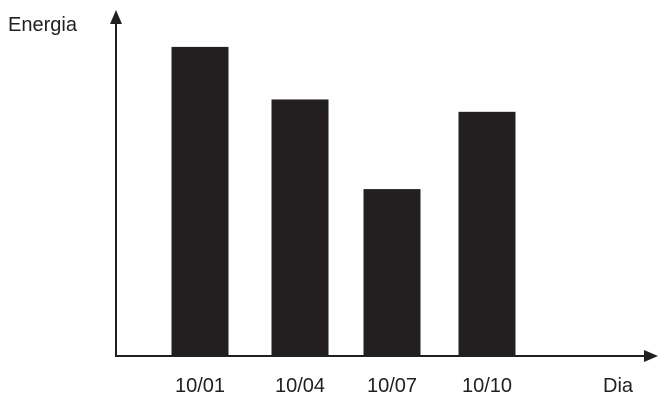 This screenshot has width=666, height=393. What do you see at coordinates (651, 356) in the screenshot?
I see `x-axis-arrow` at bounding box center [651, 356].